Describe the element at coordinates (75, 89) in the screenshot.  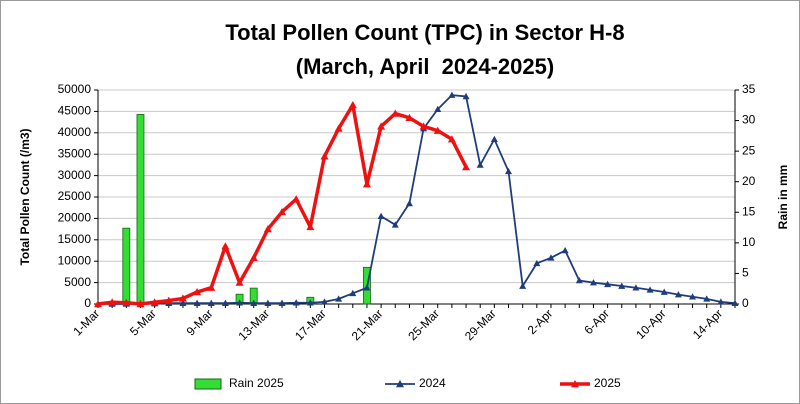
I see `y-tick-label: 50000` at that location.